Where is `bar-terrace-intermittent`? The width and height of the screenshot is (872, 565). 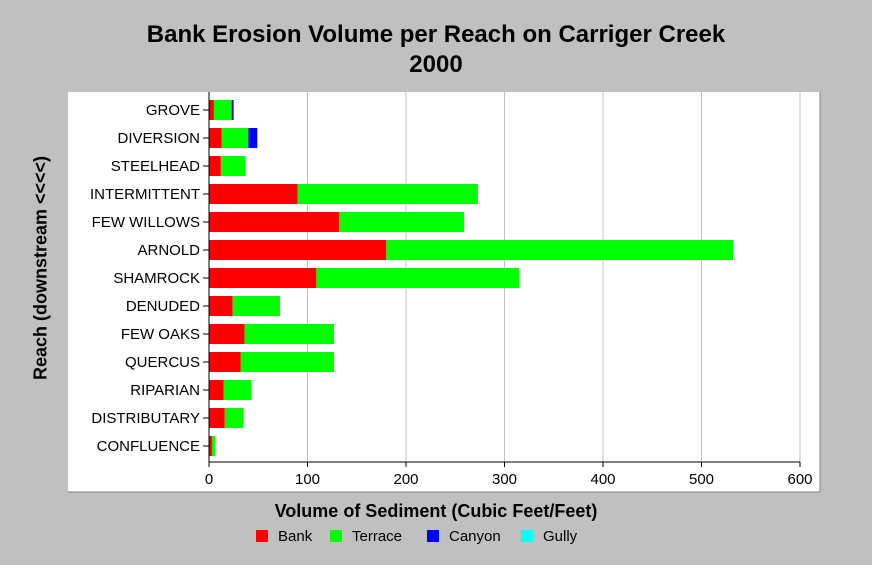 bar-terrace-intermittent is located at coordinates (387, 194).